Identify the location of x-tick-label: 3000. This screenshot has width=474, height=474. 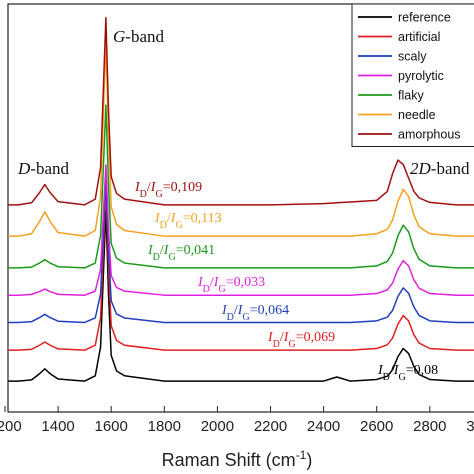
(470, 426).